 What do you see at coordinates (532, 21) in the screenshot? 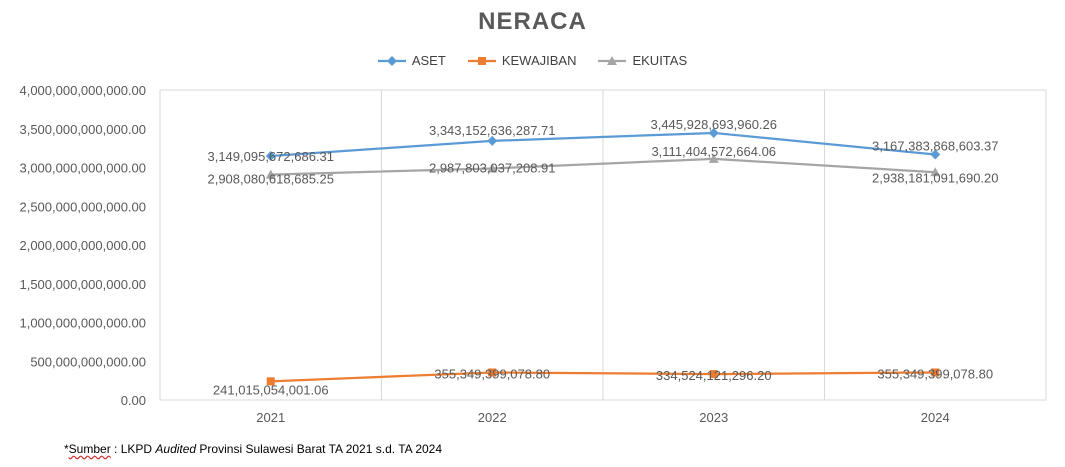
I see `chart-title: NERACA` at bounding box center [532, 21].